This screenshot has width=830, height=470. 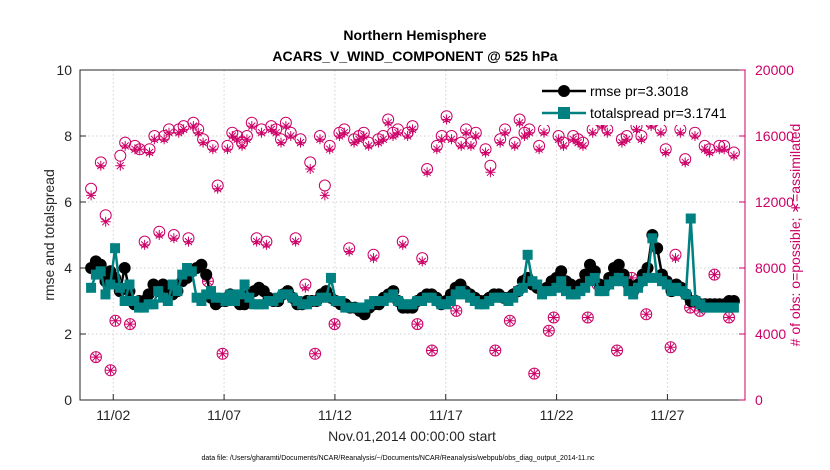 I want to click on x-tick-label: 11/27, so click(x=667, y=415).